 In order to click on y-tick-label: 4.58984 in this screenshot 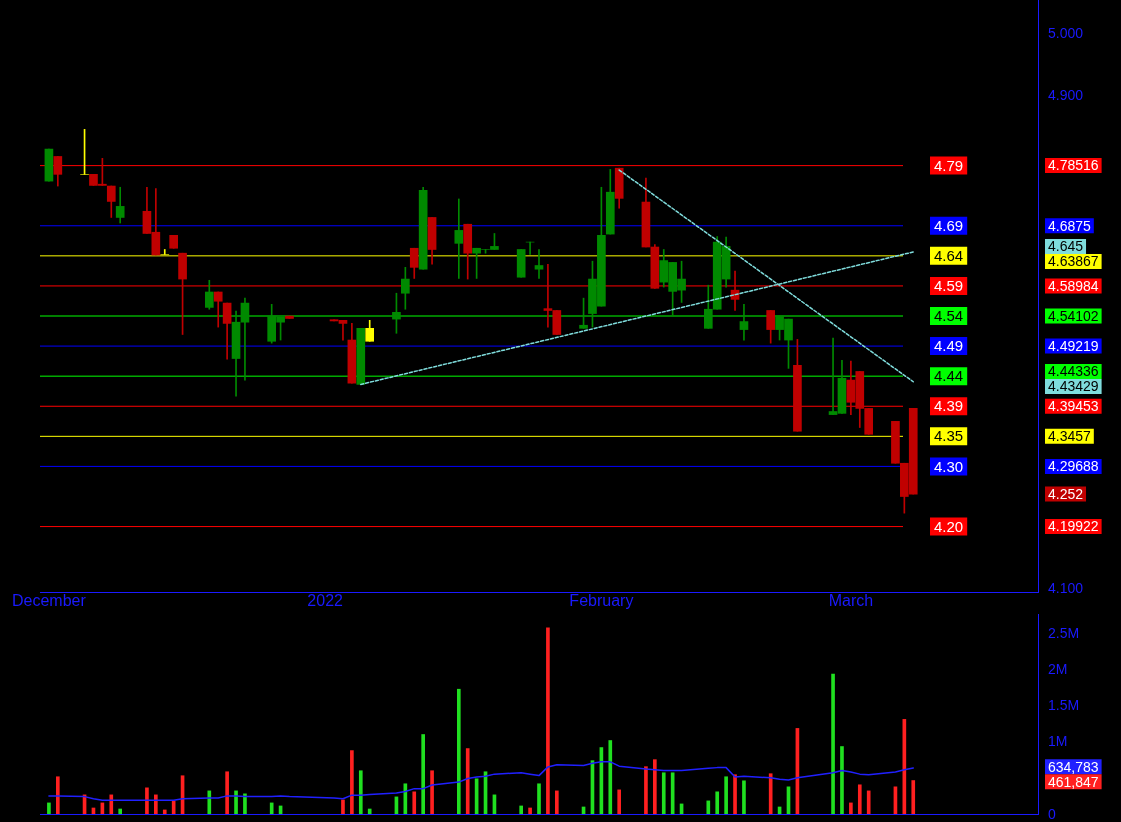, I will do `click(1073, 285)`.